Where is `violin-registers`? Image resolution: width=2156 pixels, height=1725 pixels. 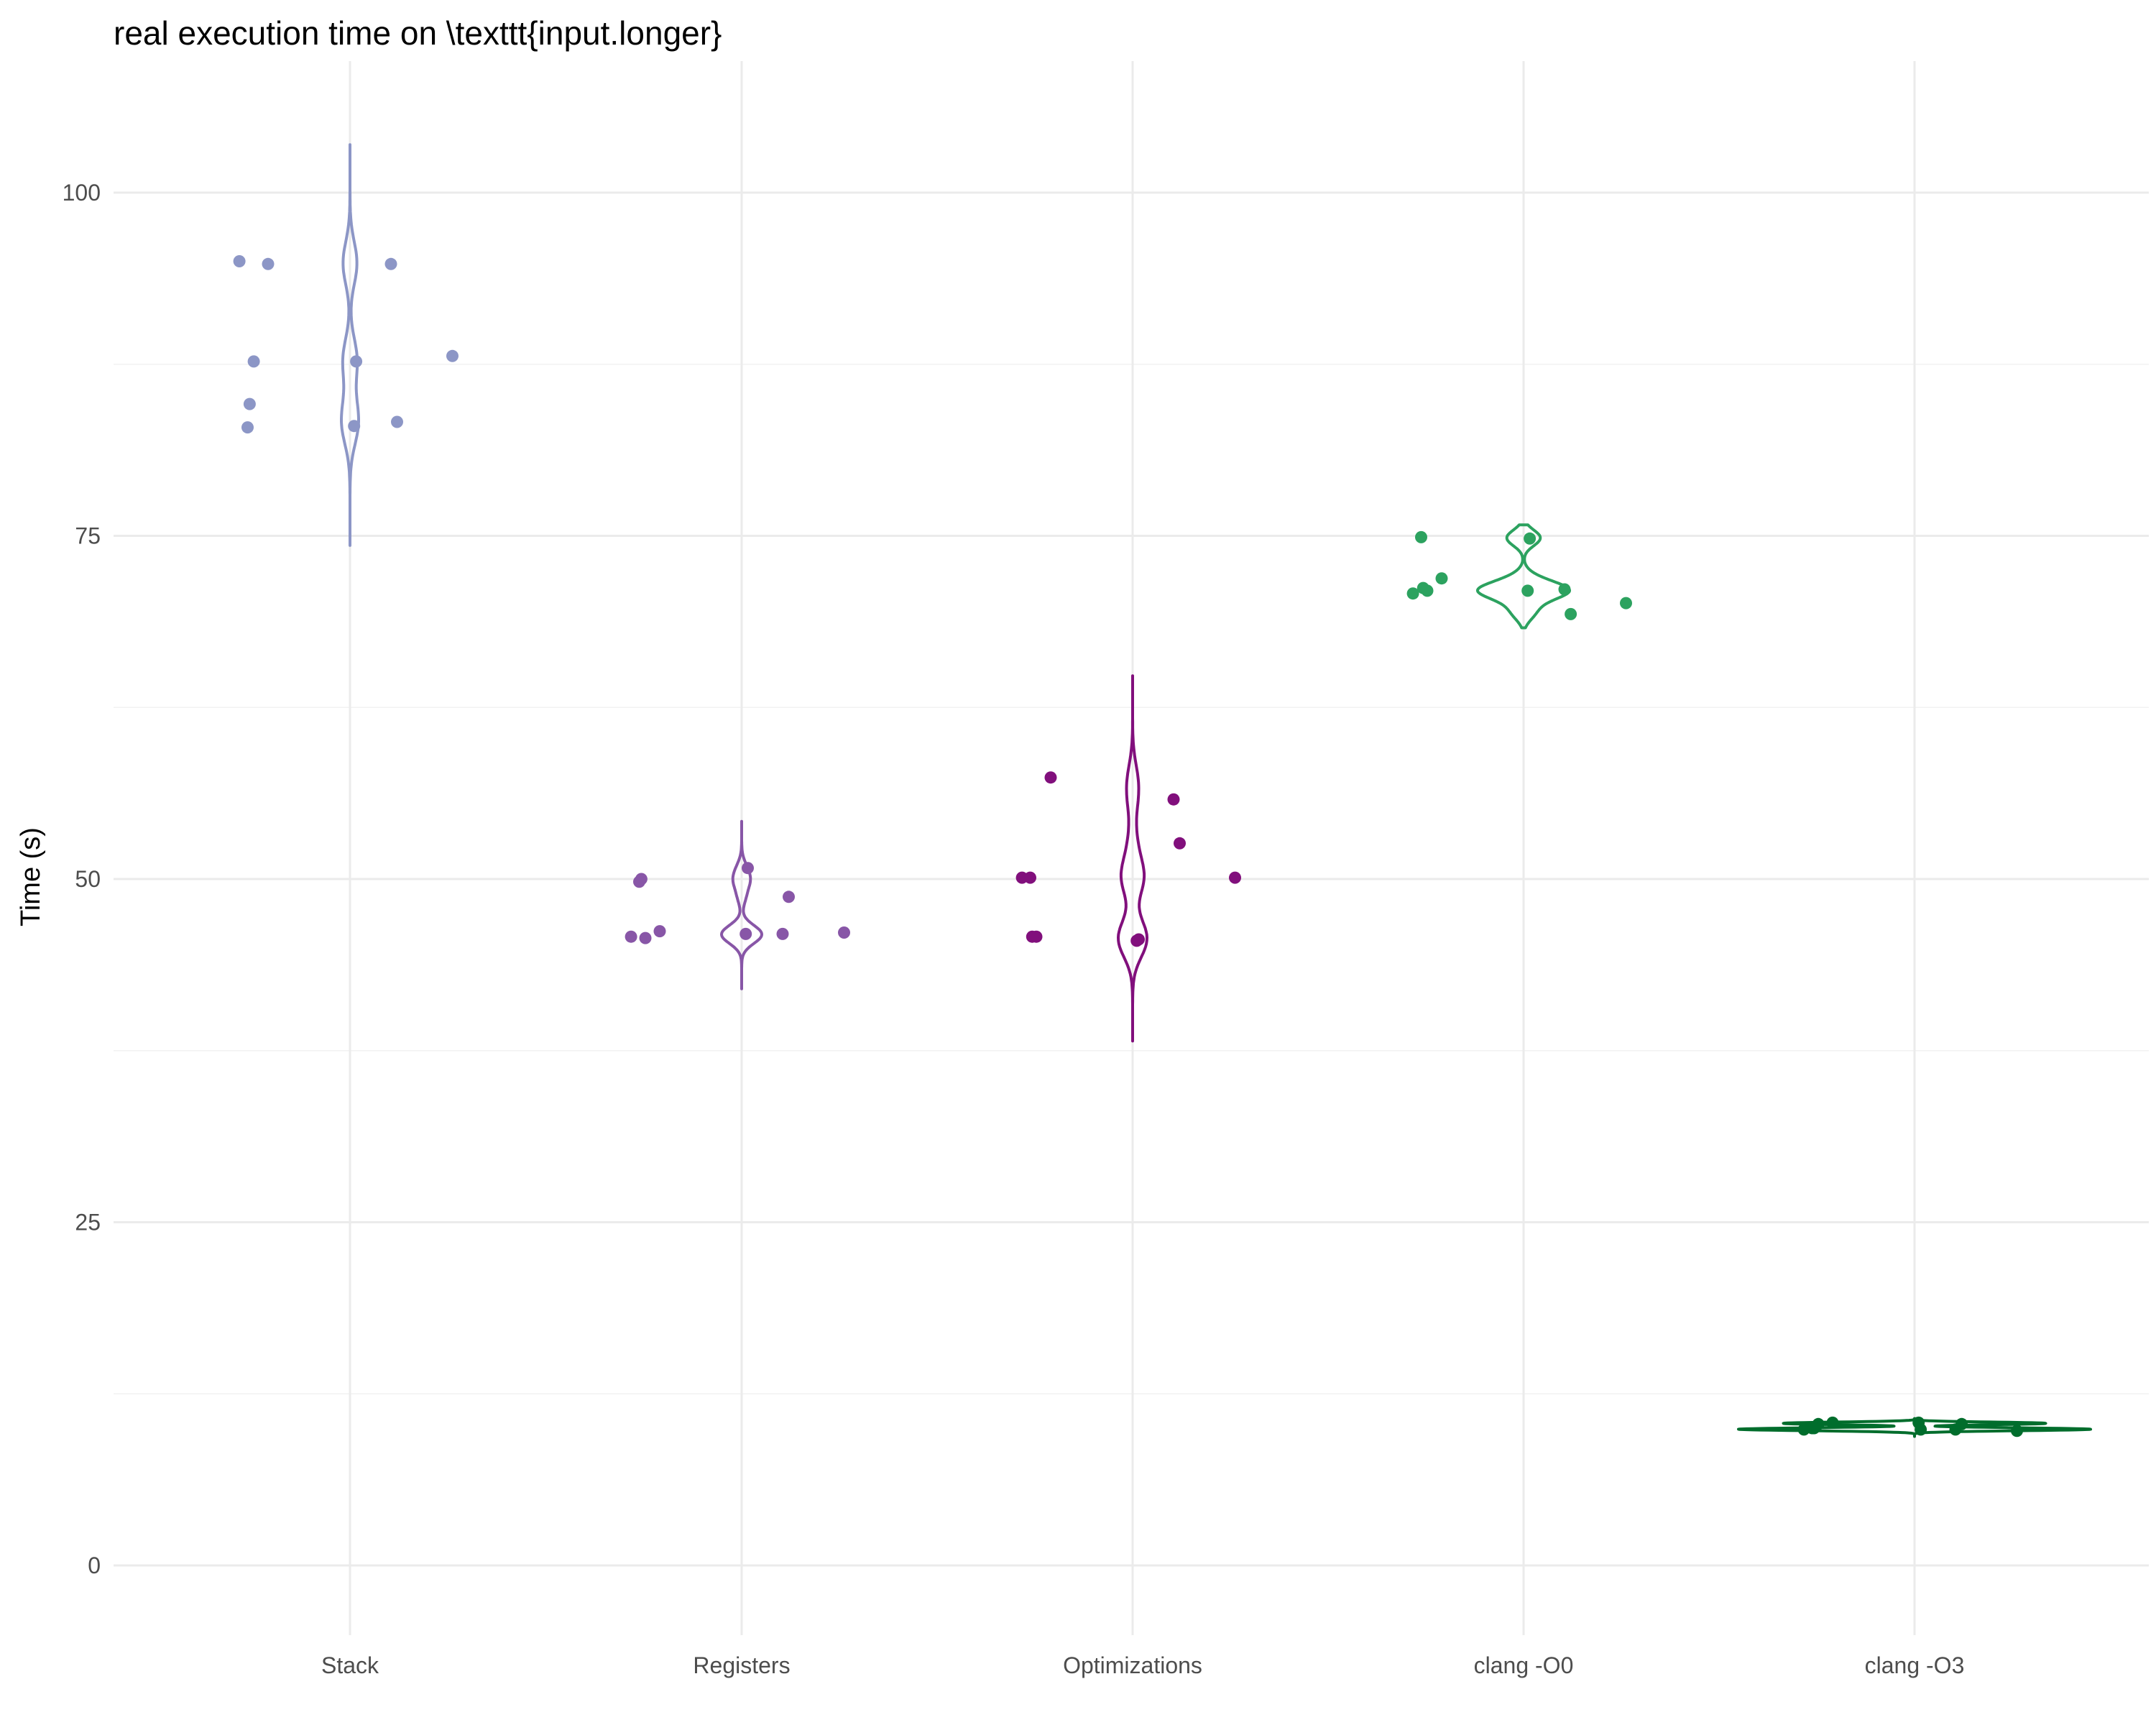 violin-registers is located at coordinates (741, 904).